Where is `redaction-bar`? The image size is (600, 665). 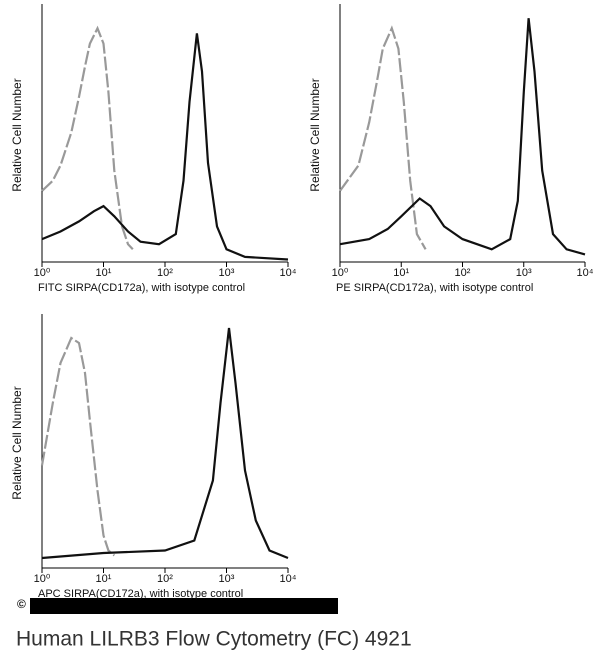 redaction-bar is located at coordinates (184, 606).